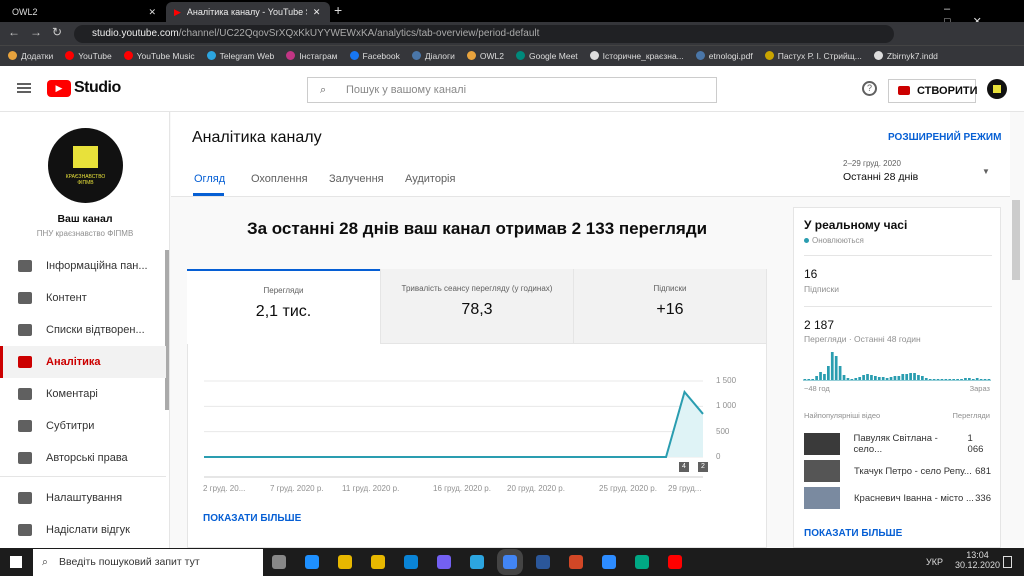 The height and width of the screenshot is (576, 1024). Describe the element at coordinates (1007, 562) in the screenshot. I see `notifications-icon` at that location.